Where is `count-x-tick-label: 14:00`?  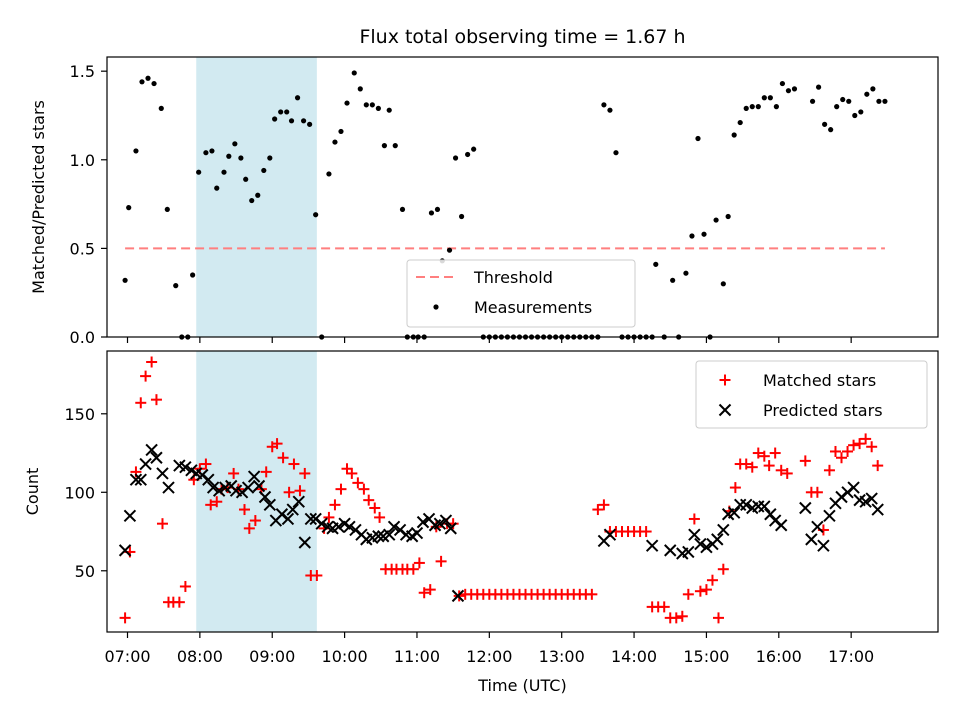 count-x-tick-label: 14:00 is located at coordinates (634, 656).